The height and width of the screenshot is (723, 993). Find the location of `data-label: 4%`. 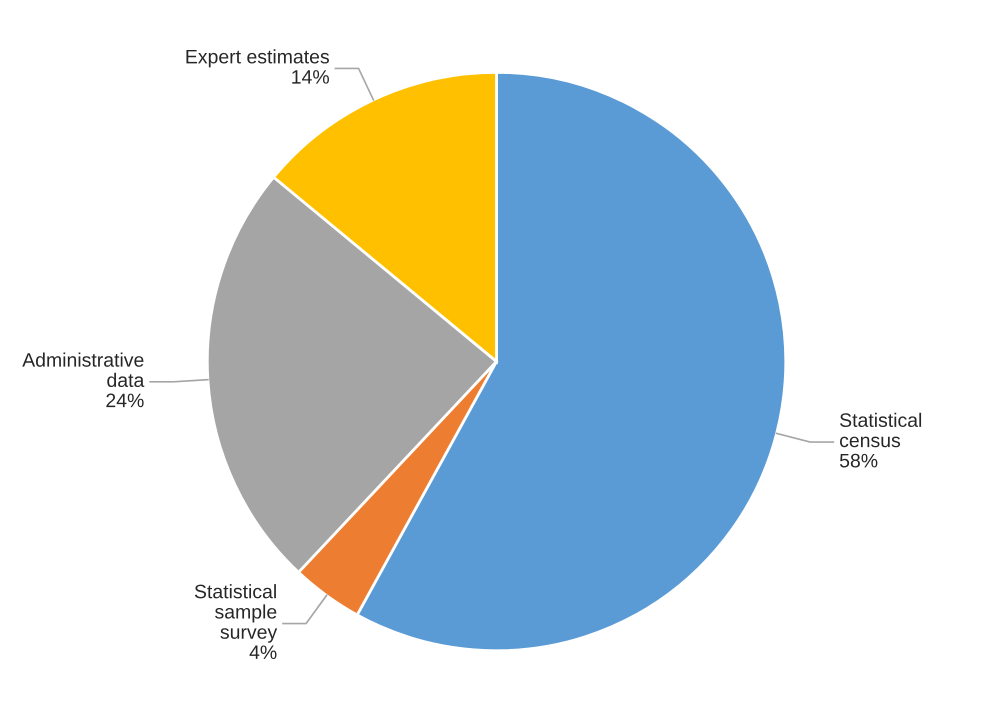

data-label: 4% is located at coordinates (263, 652).